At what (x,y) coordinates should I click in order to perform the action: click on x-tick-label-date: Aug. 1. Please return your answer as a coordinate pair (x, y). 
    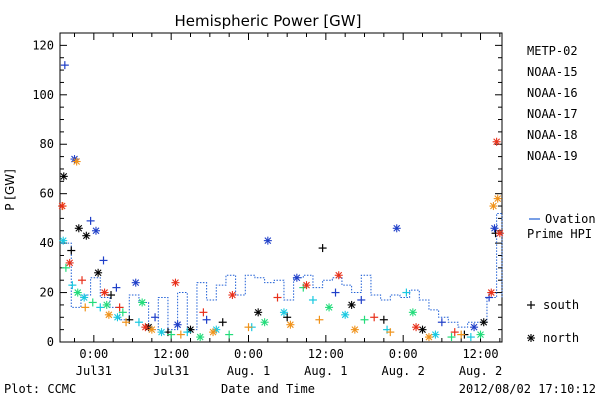
    Looking at the image, I should click on (325, 371).